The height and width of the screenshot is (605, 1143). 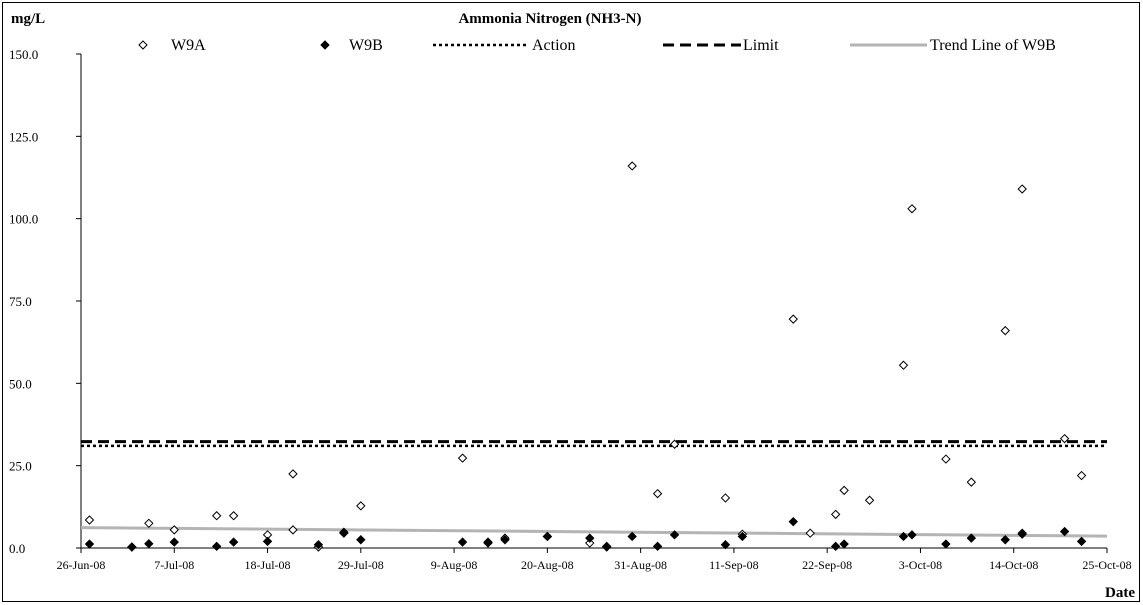 What do you see at coordinates (361, 565) in the screenshot?
I see `x-tick-label: 29-Jul-08` at bounding box center [361, 565].